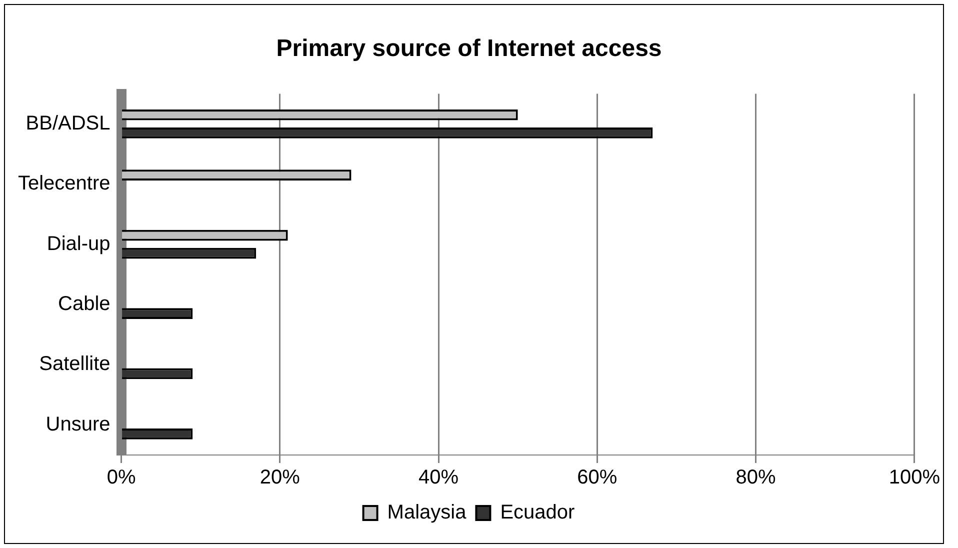 This screenshot has height=548, width=958. What do you see at coordinates (914, 477) in the screenshot?
I see `x-tick-label: 100%` at bounding box center [914, 477].